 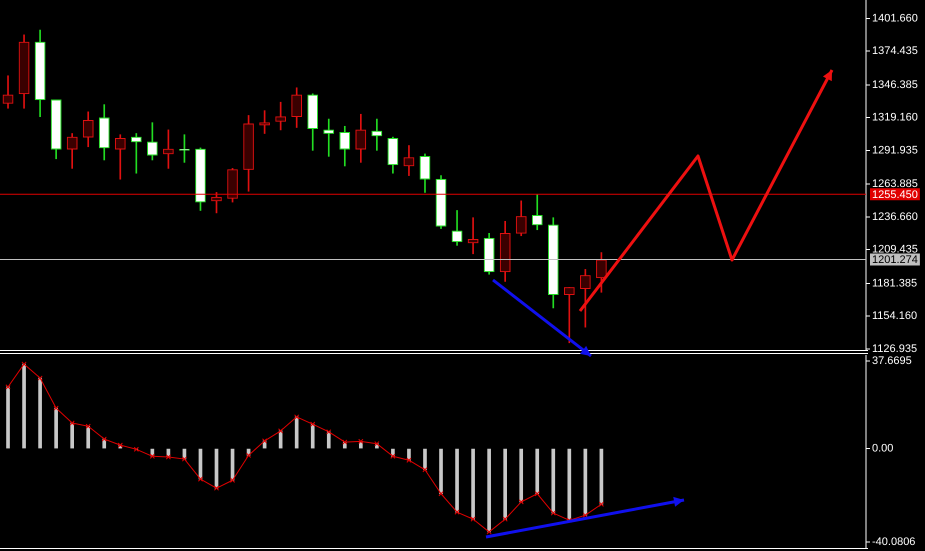 What do you see at coordinates (895, 216) in the screenshot?
I see `y-tick-label: 1236.660` at bounding box center [895, 216].